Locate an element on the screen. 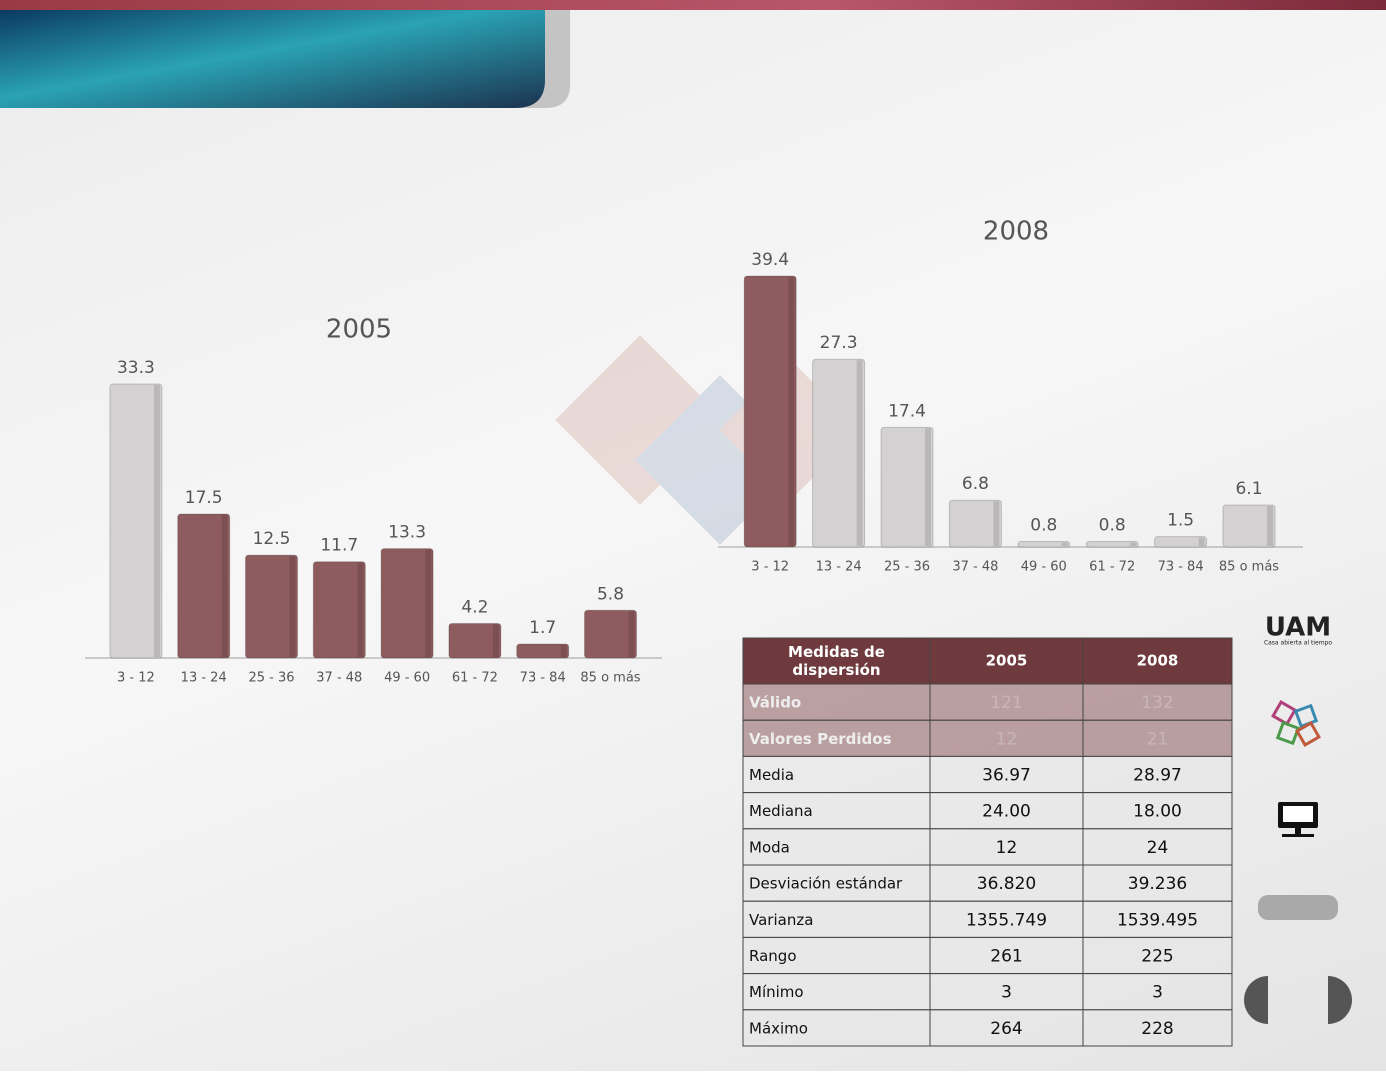  table-value: 39.236 is located at coordinates (1157, 884).